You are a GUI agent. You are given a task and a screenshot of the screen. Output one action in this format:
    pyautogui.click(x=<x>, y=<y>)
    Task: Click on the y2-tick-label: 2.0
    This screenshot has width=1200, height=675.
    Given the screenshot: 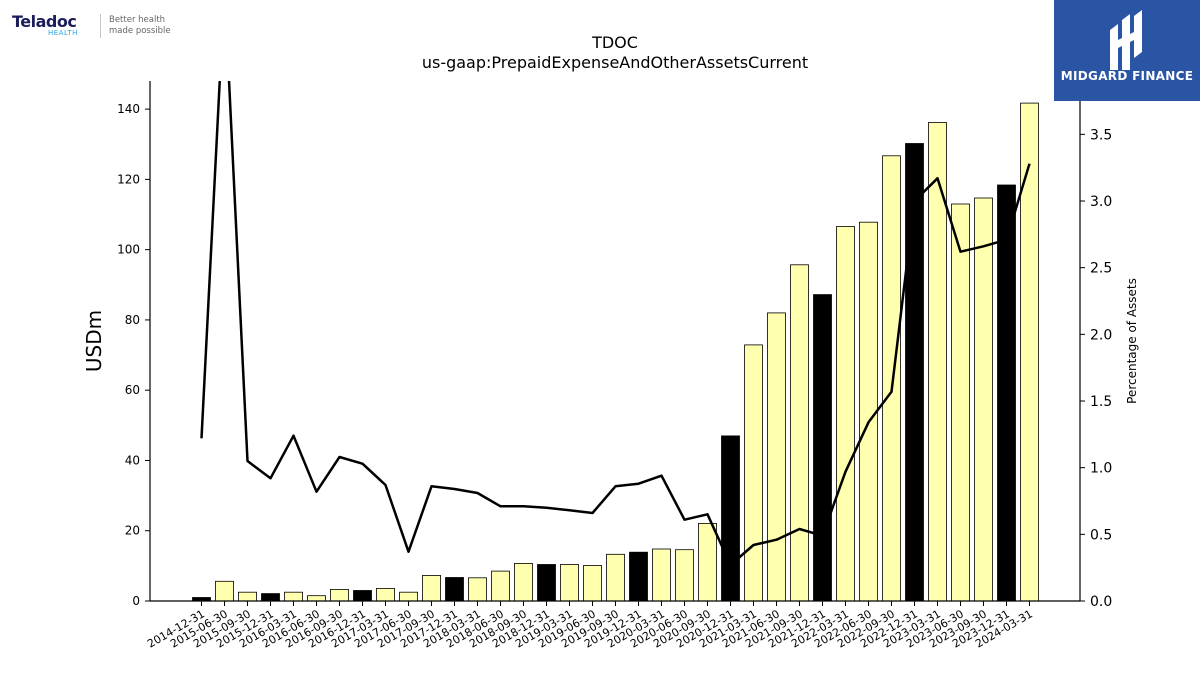 What is the action you would take?
    pyautogui.click(x=1101, y=335)
    